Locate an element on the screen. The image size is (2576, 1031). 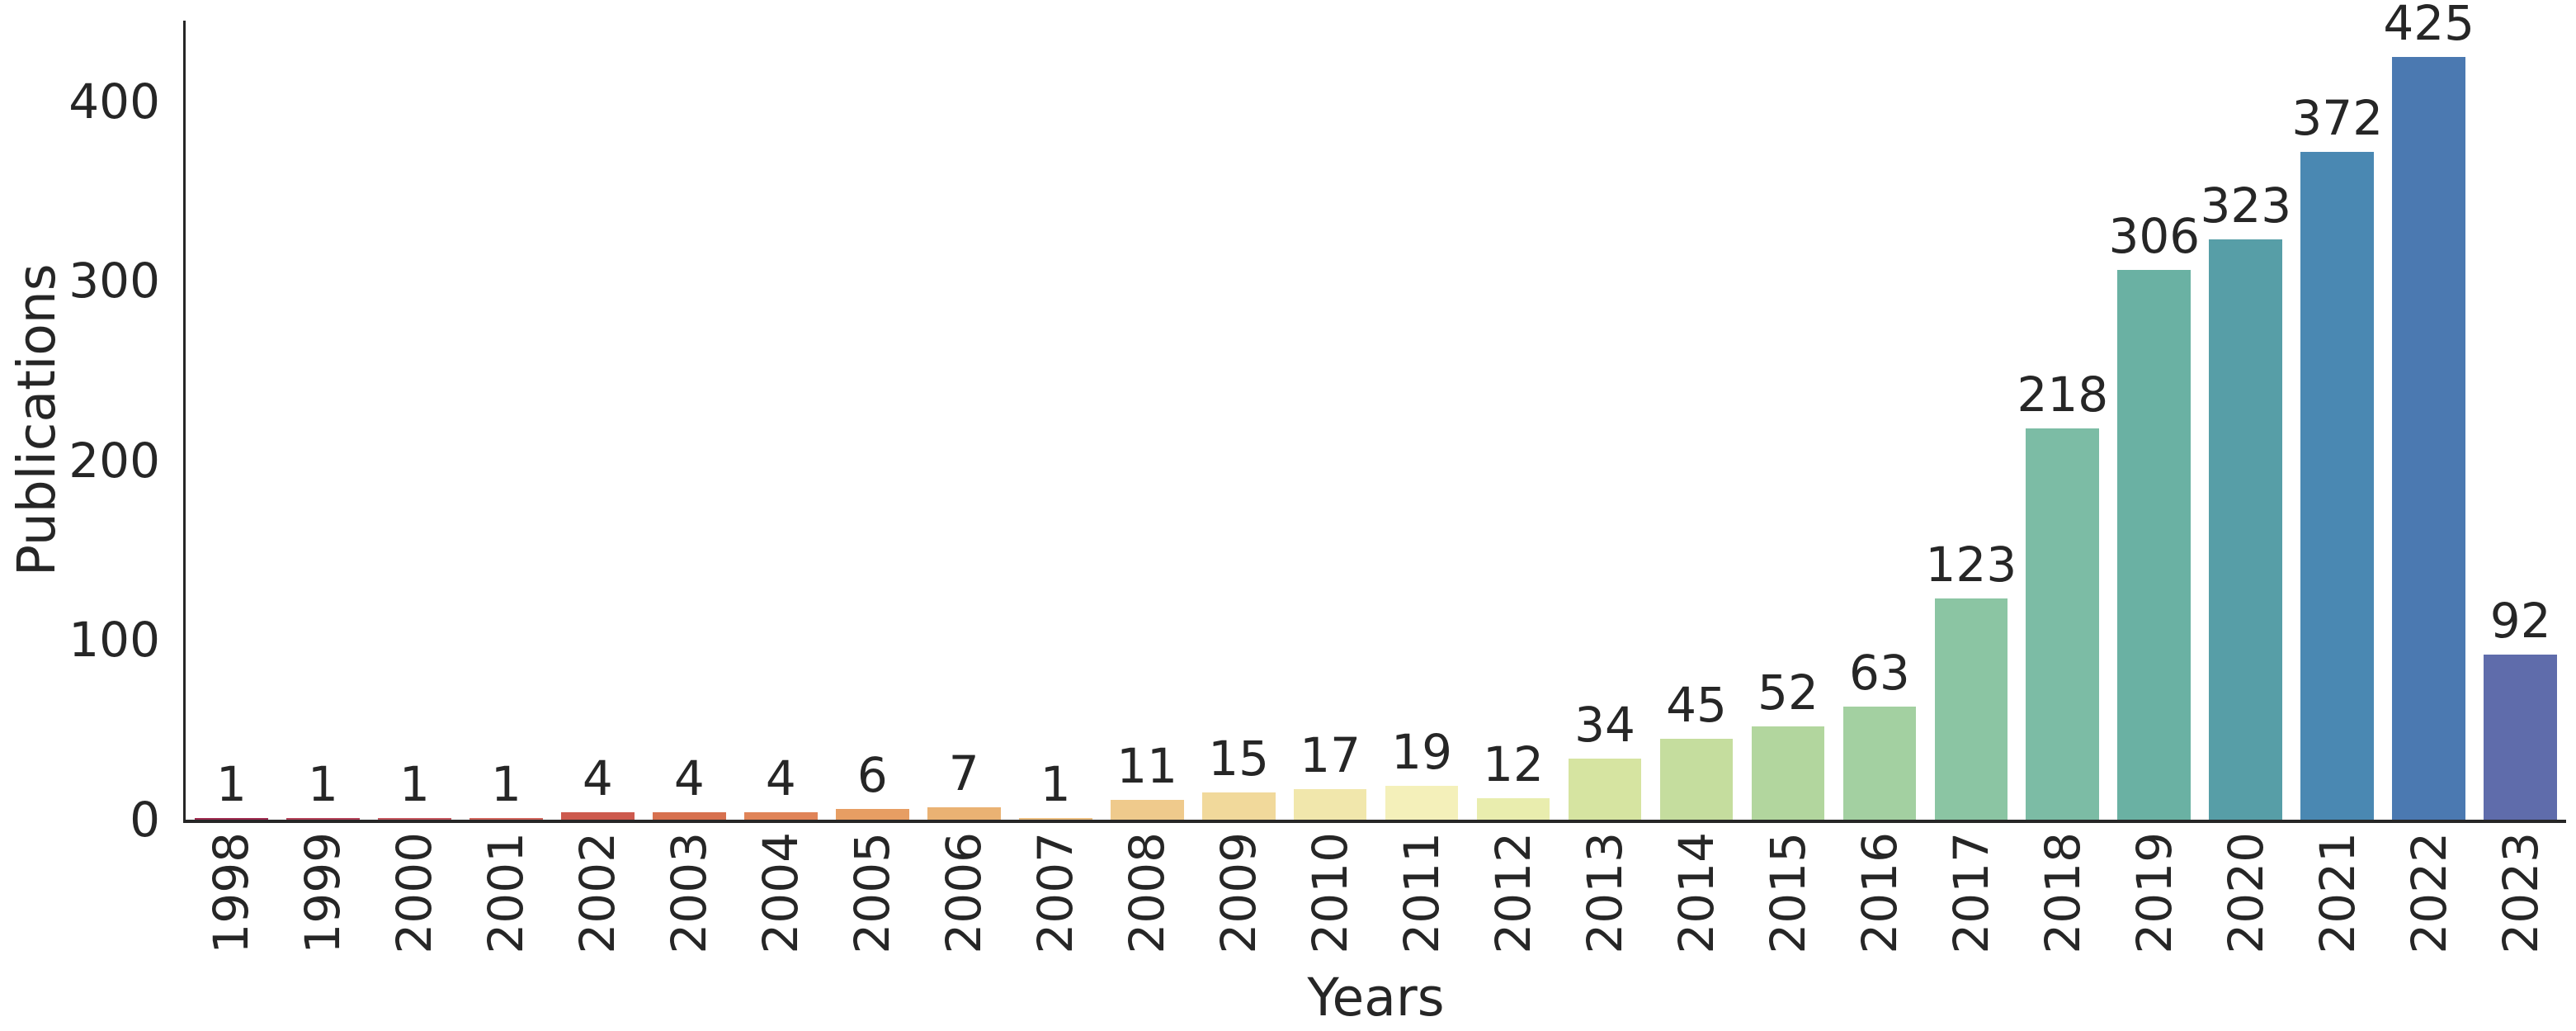
x-tick-slot: 2013 is located at coordinates (1605, 893).